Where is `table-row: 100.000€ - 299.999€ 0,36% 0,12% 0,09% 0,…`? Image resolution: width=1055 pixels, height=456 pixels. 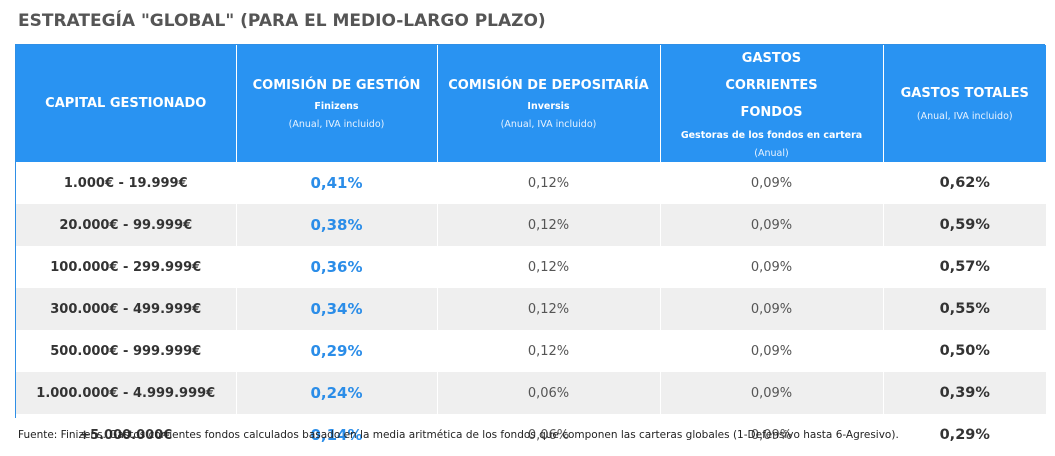 table-row: 100.000€ - 299.999€ 0,36% 0,12% 0,09% 0,… is located at coordinates (531, 267).